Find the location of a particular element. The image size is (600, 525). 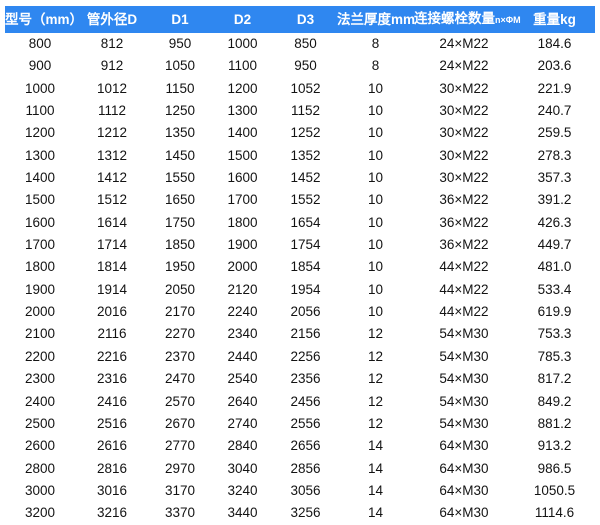

cell-d2: 2440 is located at coordinates (242, 357).